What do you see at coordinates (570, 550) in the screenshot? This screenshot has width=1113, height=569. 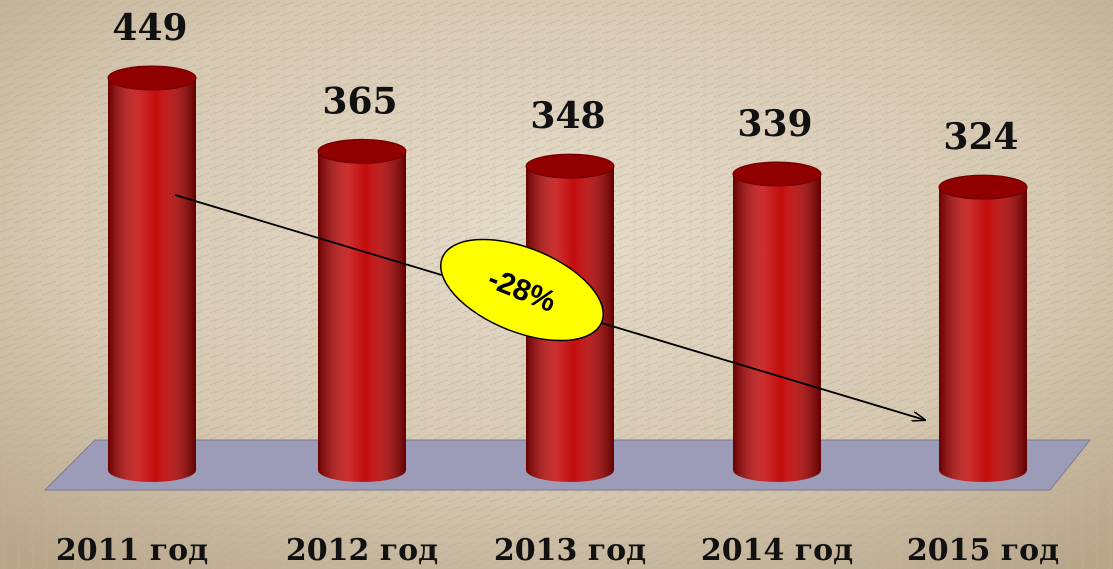 I see `x-tick-label: 2013 год` at bounding box center [570, 550].